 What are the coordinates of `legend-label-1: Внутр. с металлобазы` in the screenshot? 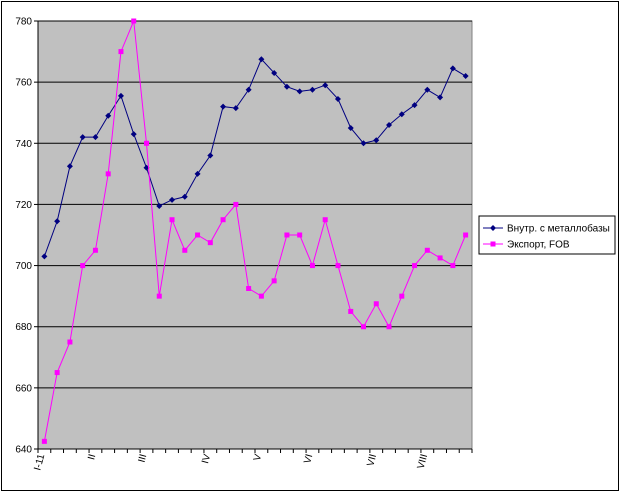 It's located at (558, 229).